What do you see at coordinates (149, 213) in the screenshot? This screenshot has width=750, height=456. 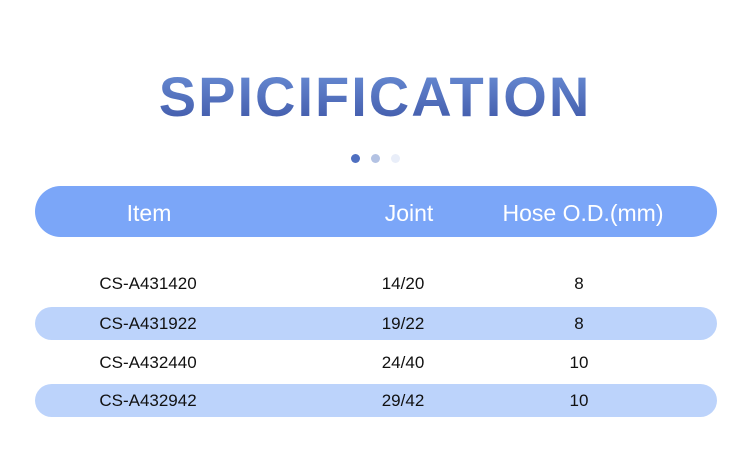 I see `header-item: Item` at bounding box center [149, 213].